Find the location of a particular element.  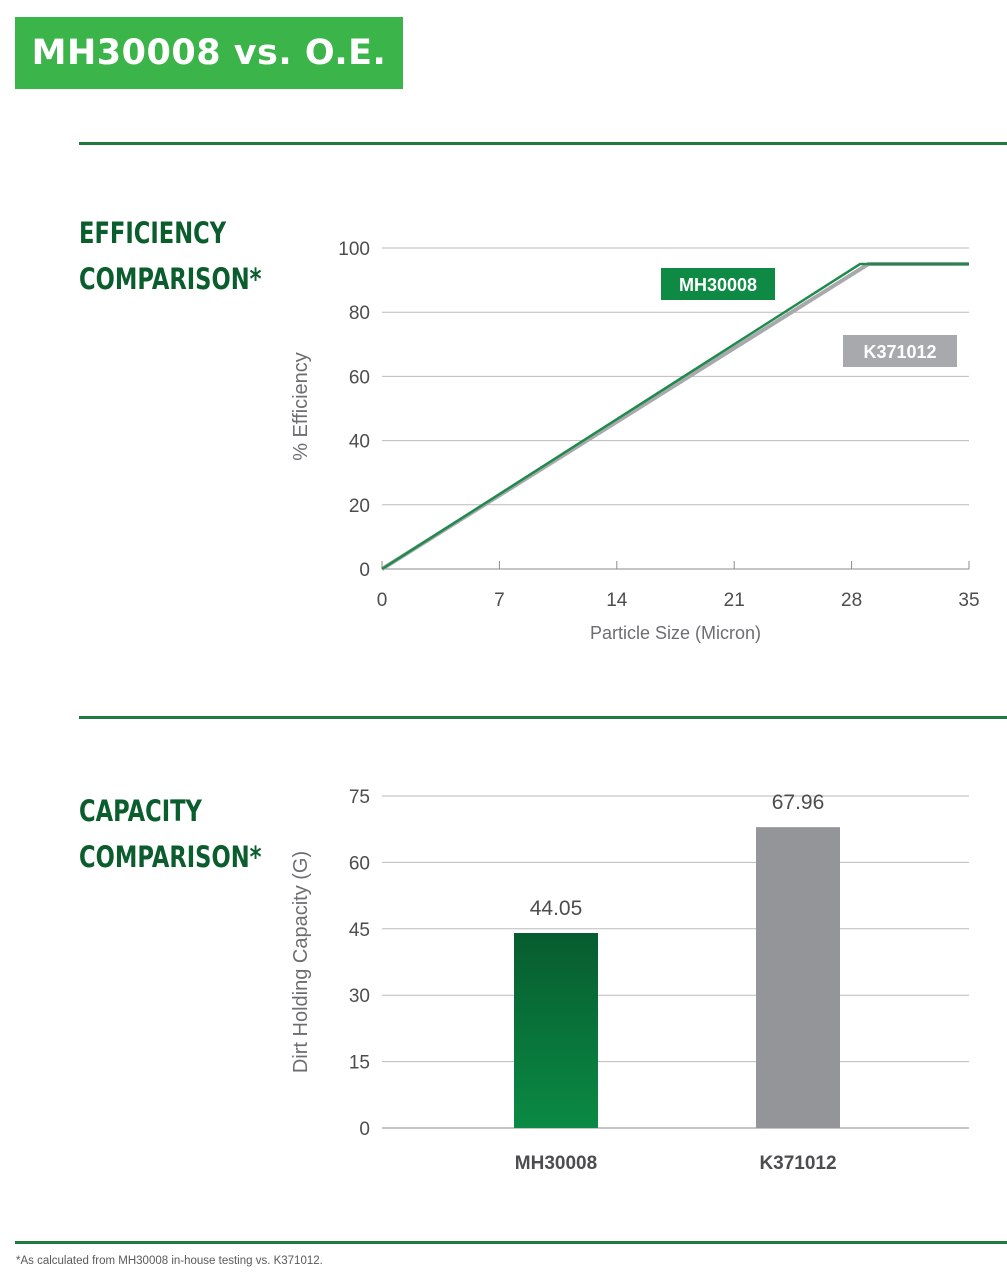

legend-label-k371012: K371012 is located at coordinates (899, 352).